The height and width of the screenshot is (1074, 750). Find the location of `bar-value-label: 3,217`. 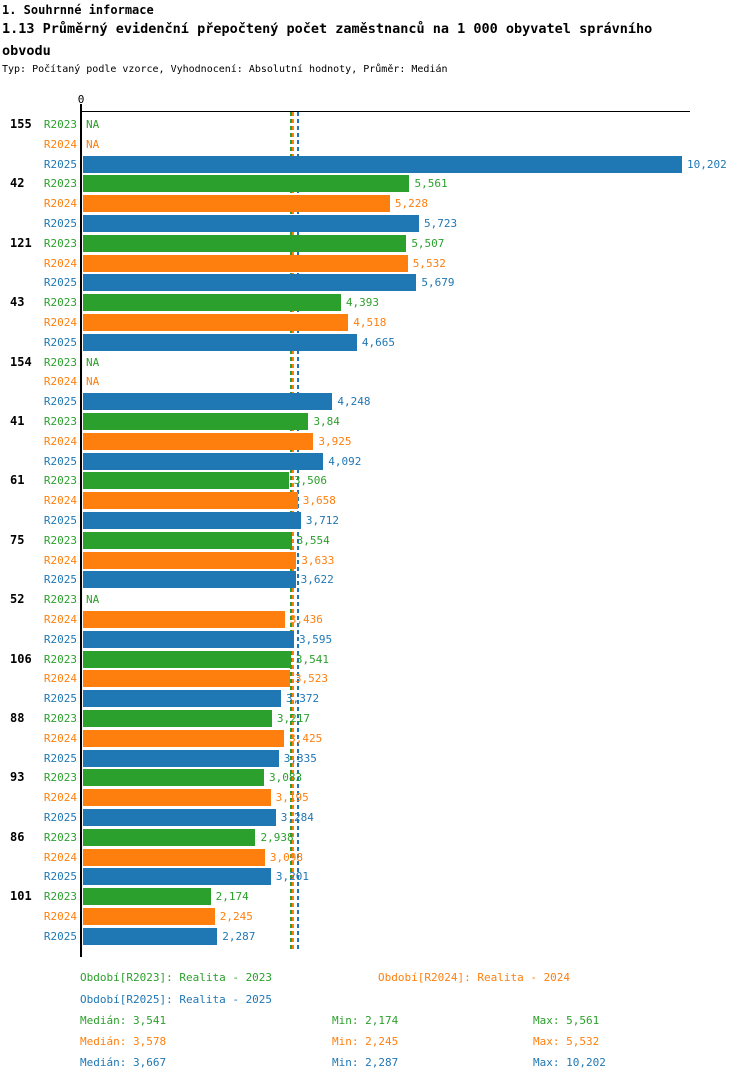

bar-value-label: 3,217 is located at coordinates (293, 718).